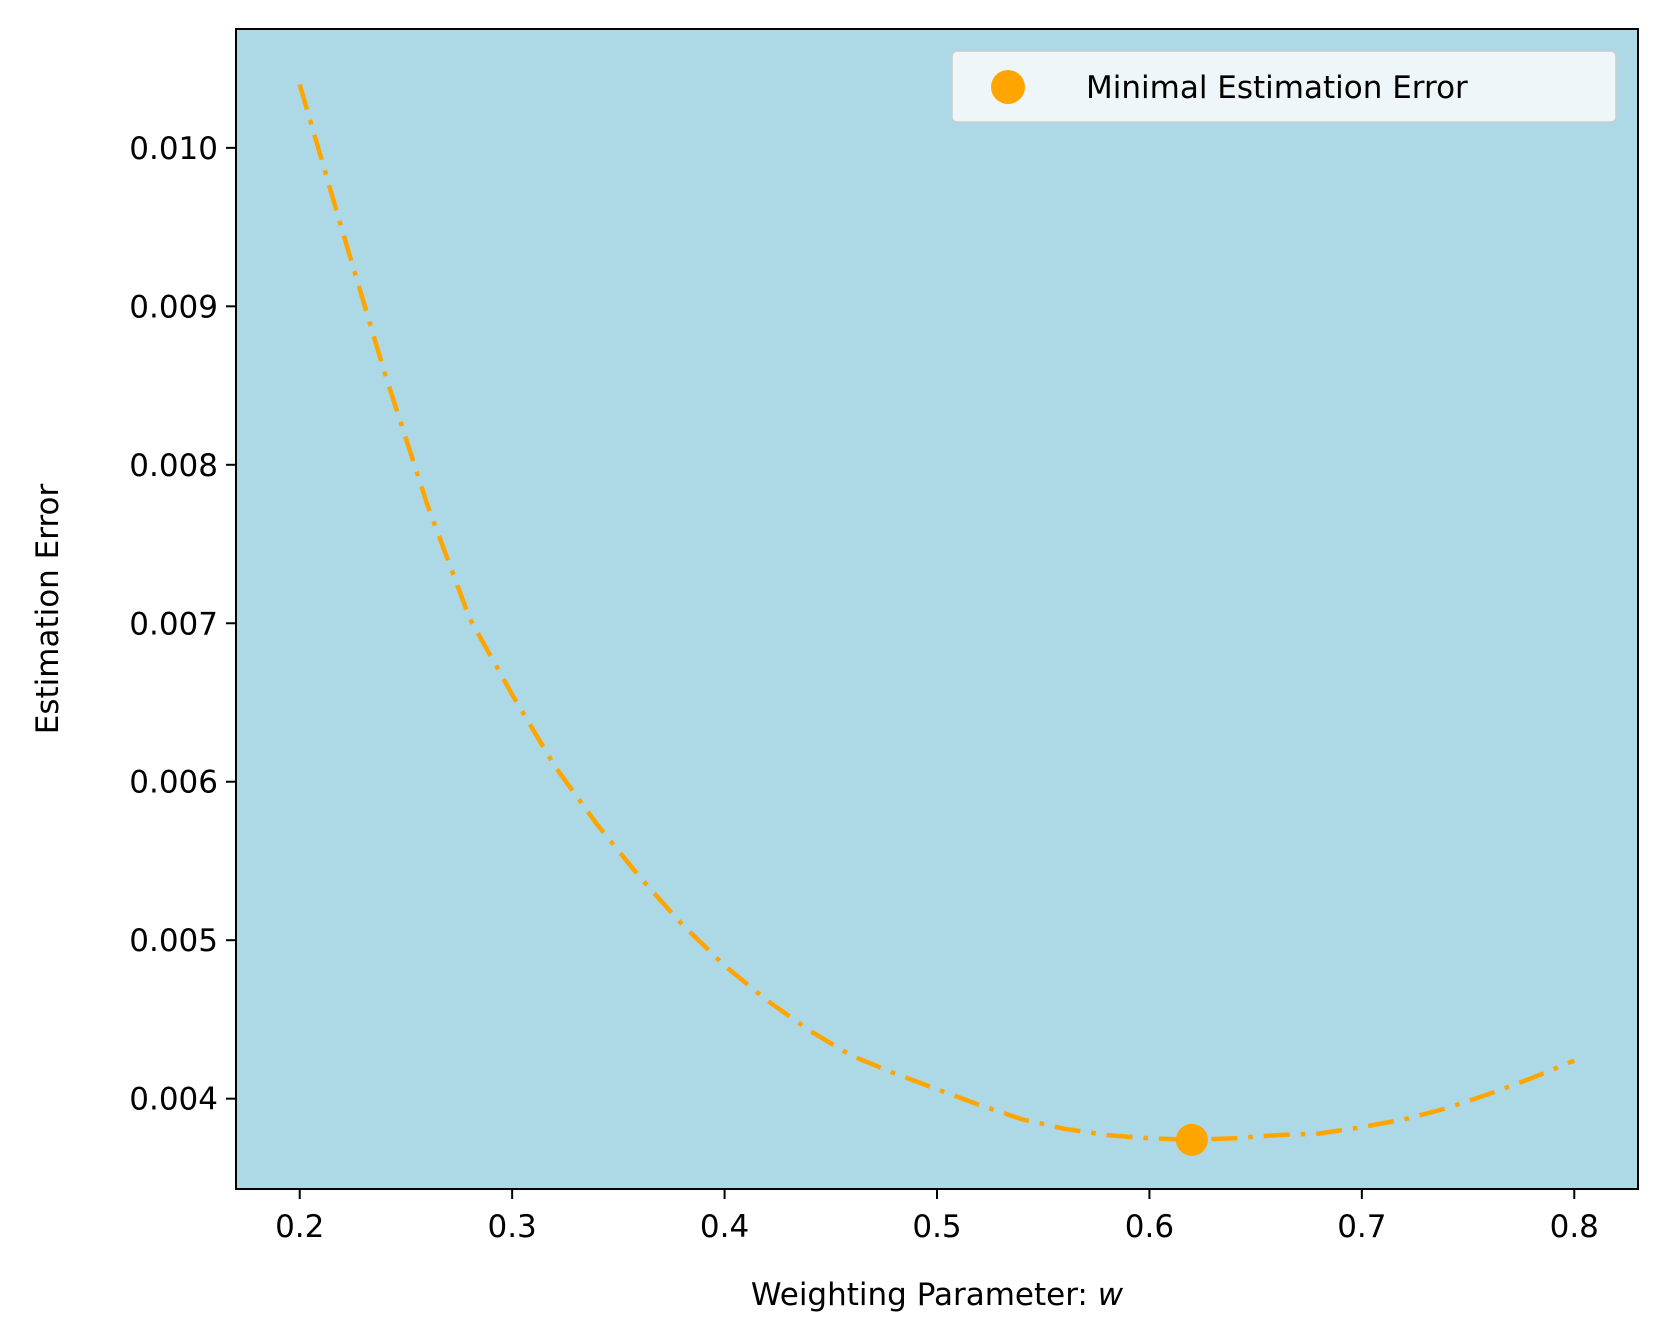 The height and width of the screenshot is (1344, 1660). Describe the element at coordinates (173, 149) in the screenshot. I see `y-tick-label: 0.010` at that location.